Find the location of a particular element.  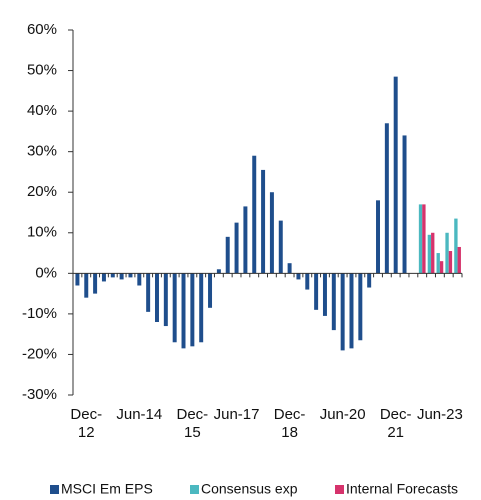

y-tick-label: 40% is located at coordinates (42, 110).